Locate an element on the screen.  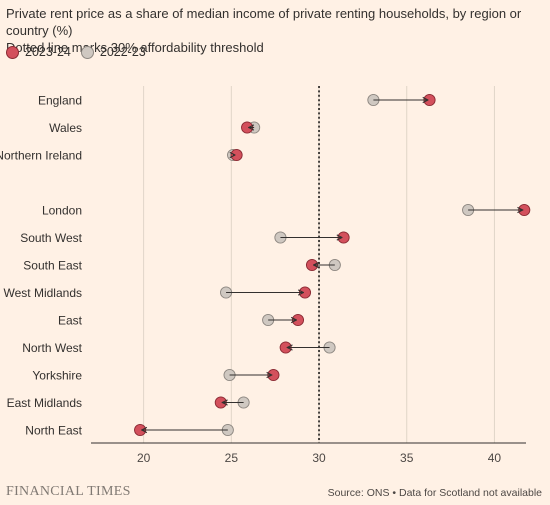
row-label: East is located at coordinates (70, 321).